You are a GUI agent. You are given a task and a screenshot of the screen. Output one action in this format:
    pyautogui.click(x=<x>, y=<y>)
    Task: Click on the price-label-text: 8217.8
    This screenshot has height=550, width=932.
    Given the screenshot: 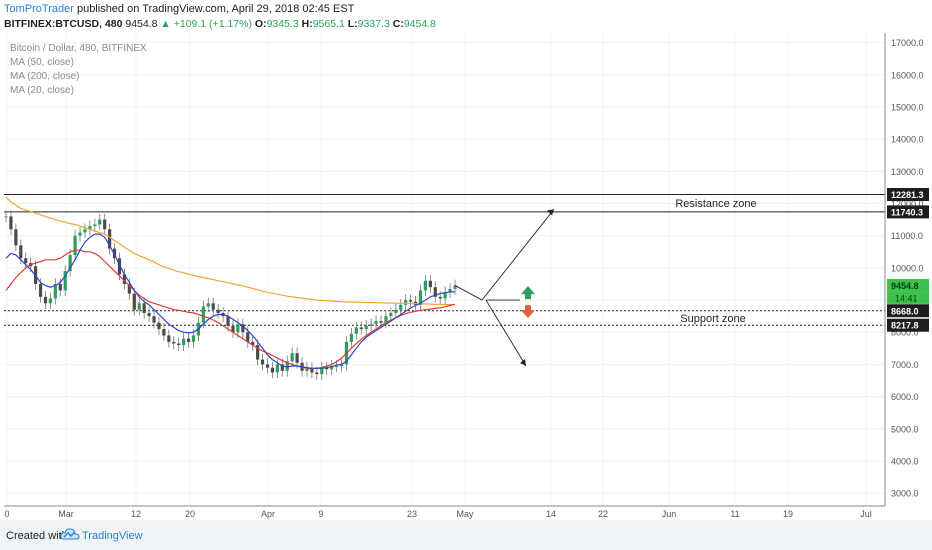 What is the action you would take?
    pyautogui.click(x=905, y=326)
    